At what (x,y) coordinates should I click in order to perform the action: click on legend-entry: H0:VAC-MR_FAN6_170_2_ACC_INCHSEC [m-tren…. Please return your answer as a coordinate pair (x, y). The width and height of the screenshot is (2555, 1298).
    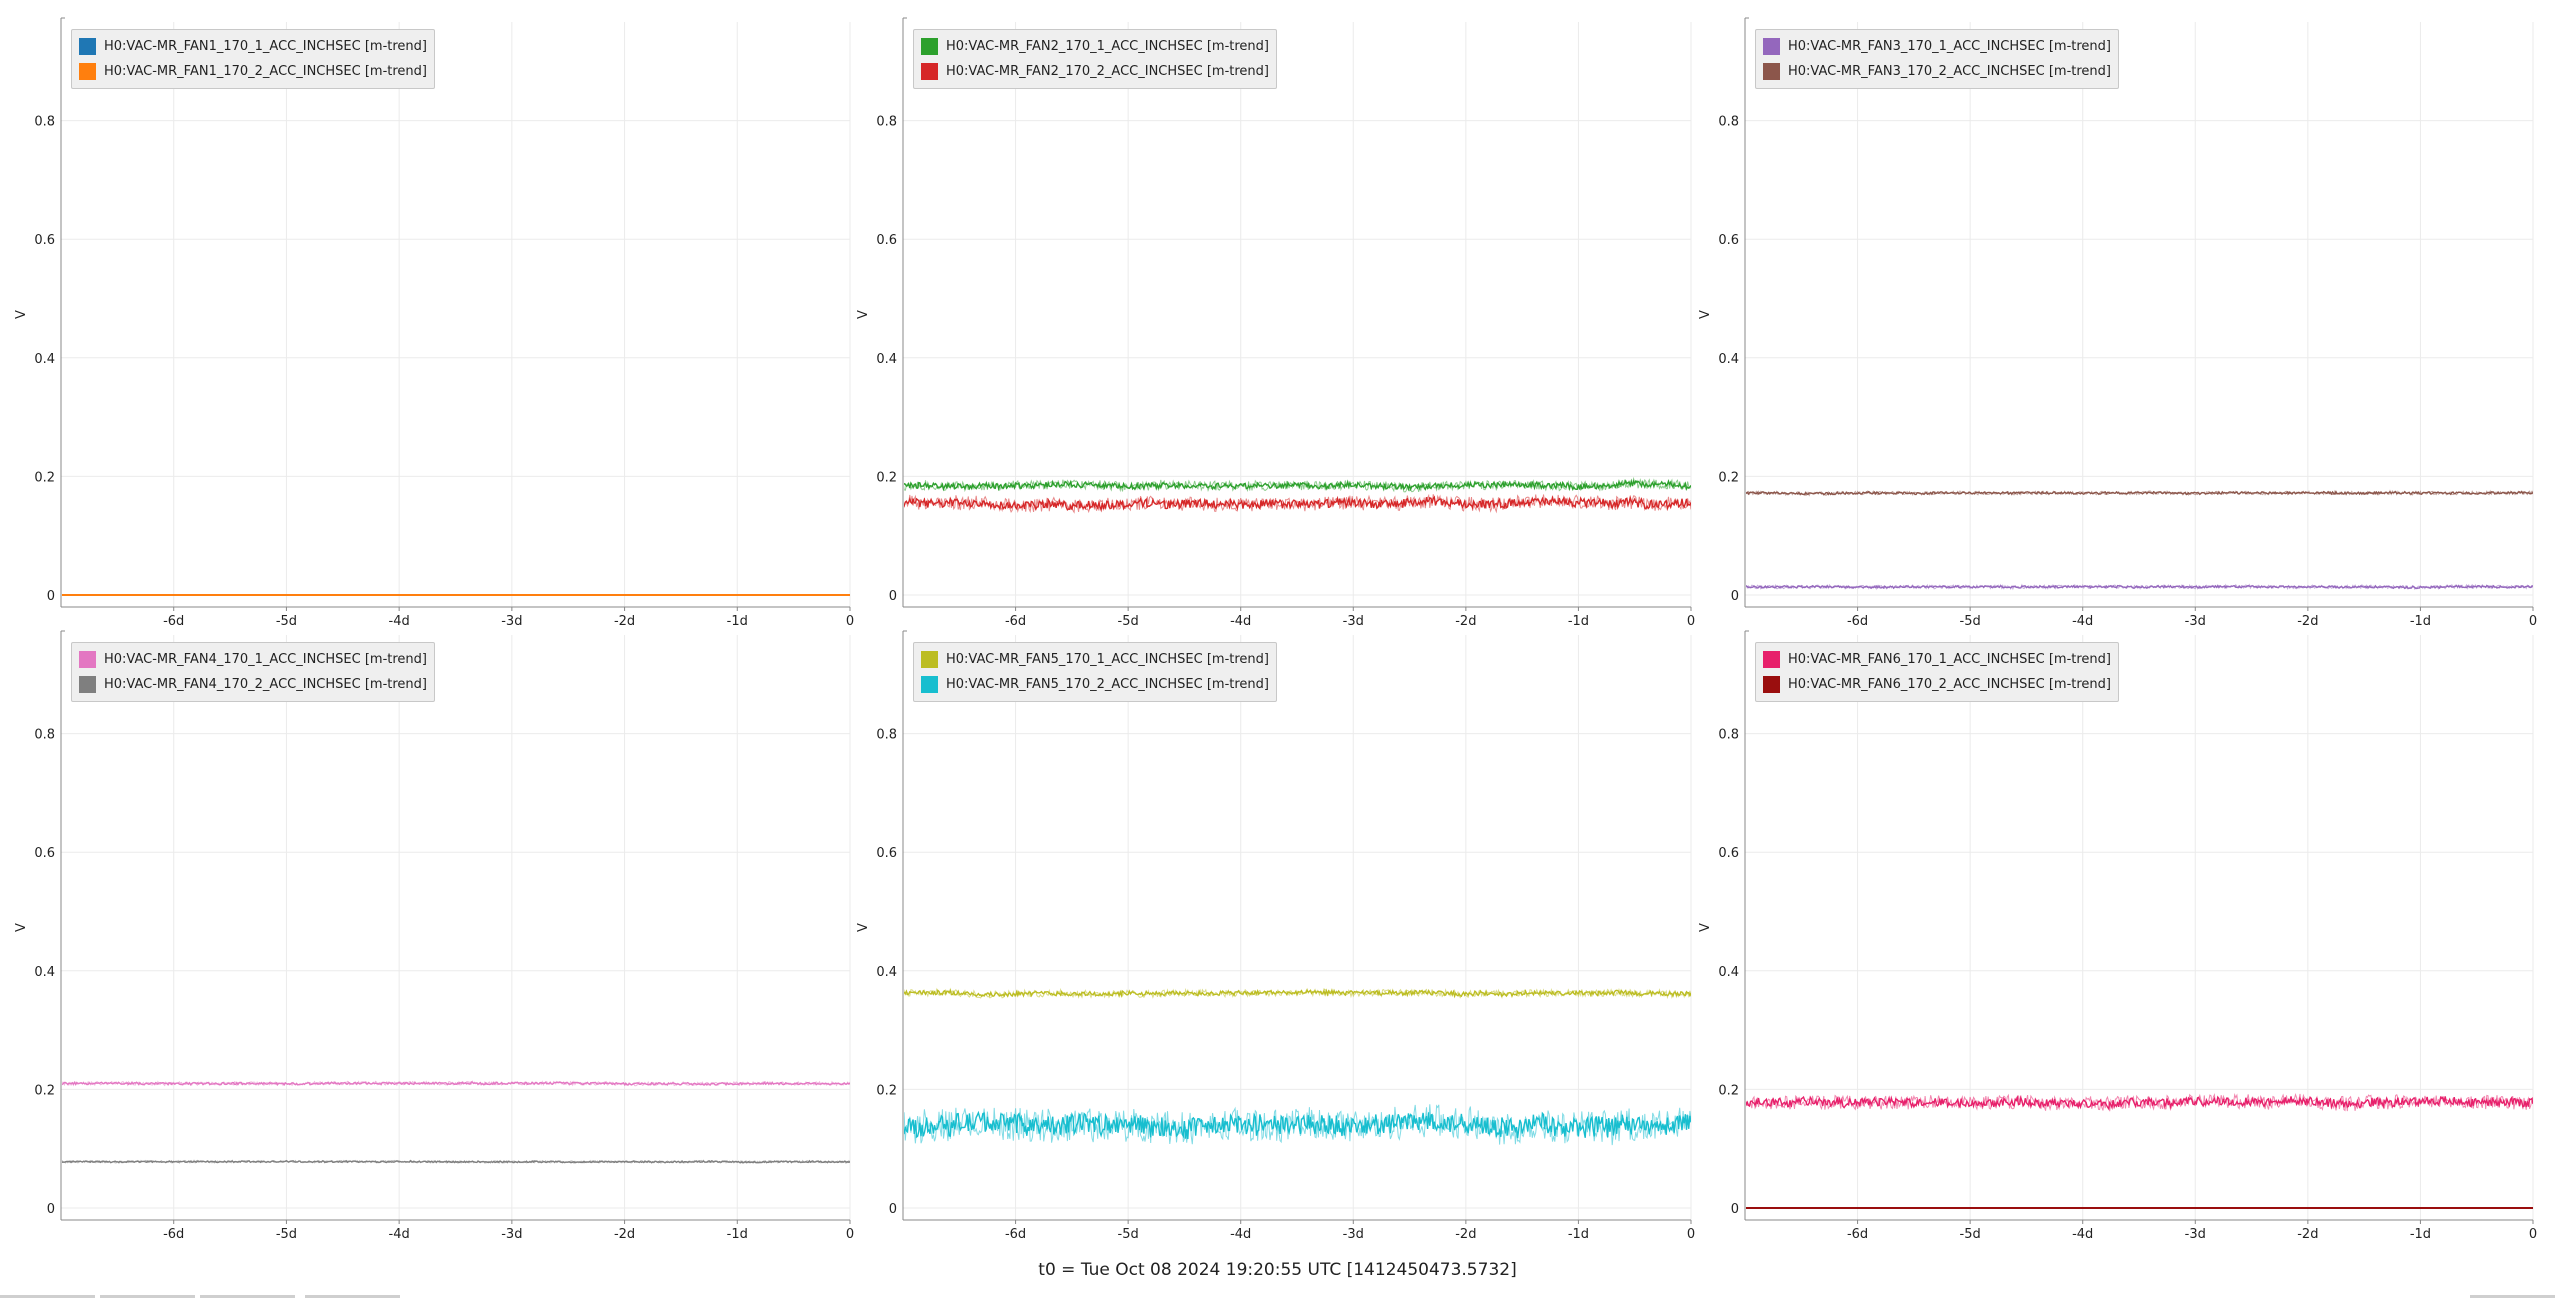
    Looking at the image, I should click on (1937, 684).